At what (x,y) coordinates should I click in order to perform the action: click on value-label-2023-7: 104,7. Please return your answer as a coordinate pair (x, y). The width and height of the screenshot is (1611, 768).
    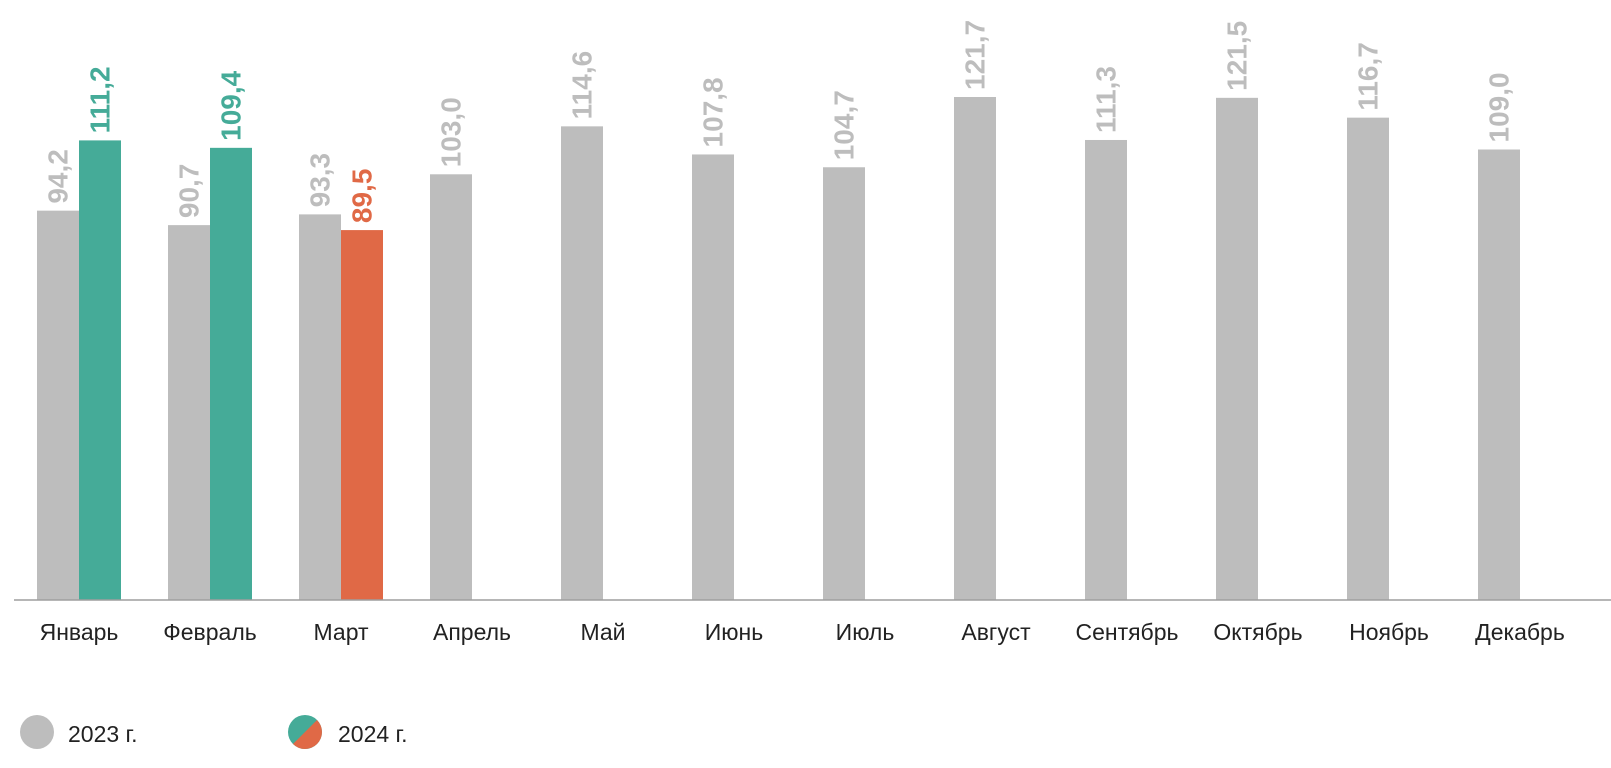
    Looking at the image, I should click on (844, 125).